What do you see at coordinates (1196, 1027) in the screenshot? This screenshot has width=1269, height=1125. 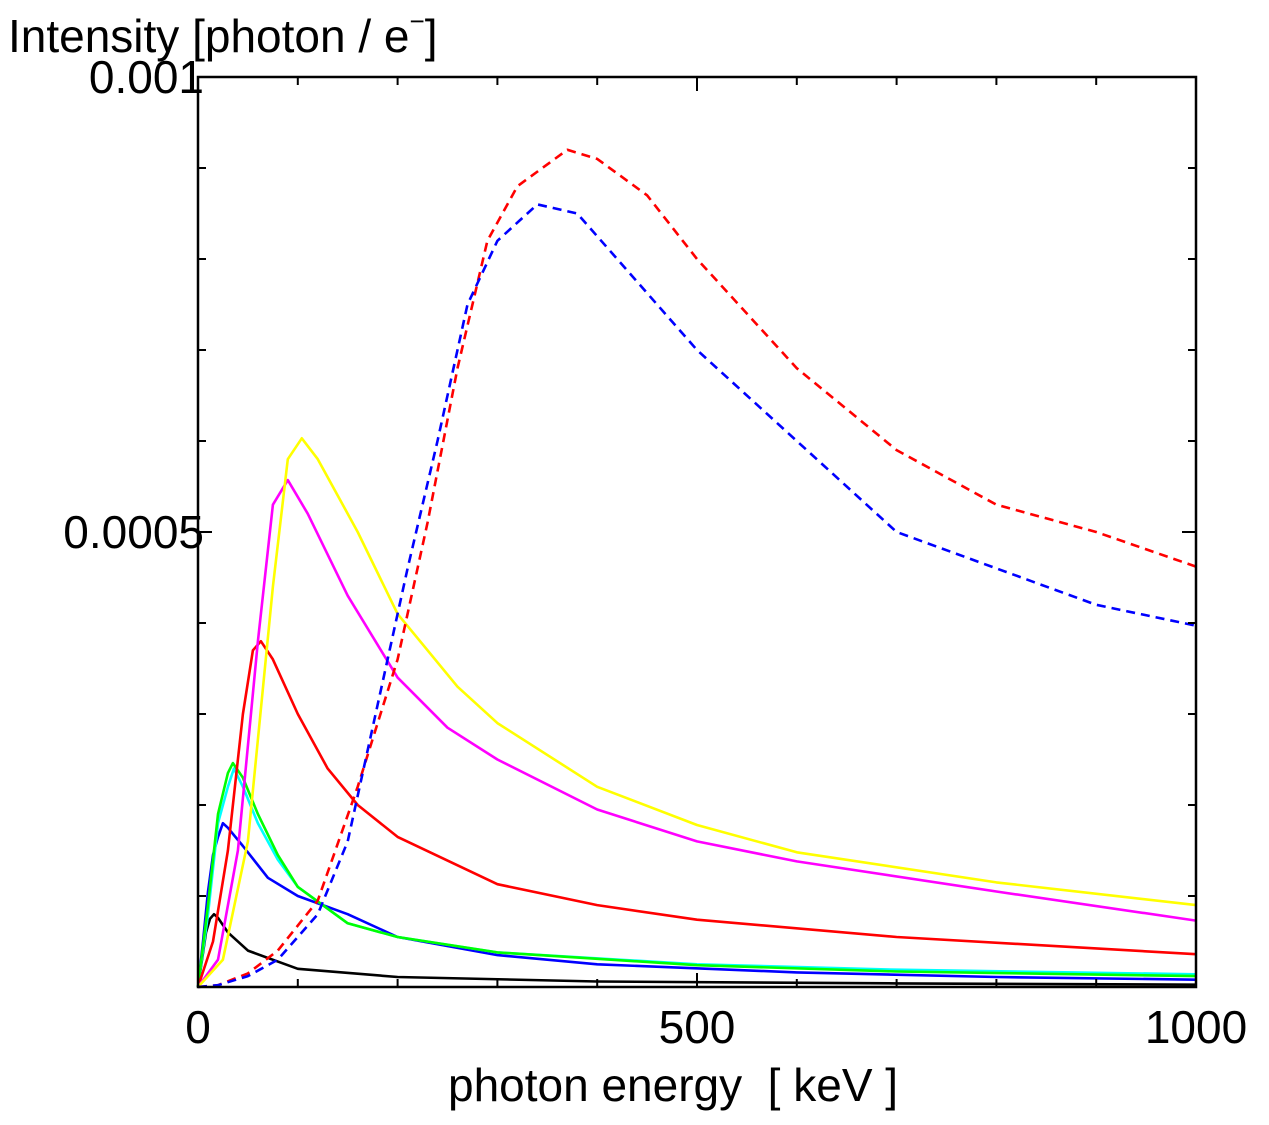 I see `x-tick-label: 1000` at bounding box center [1196, 1027].